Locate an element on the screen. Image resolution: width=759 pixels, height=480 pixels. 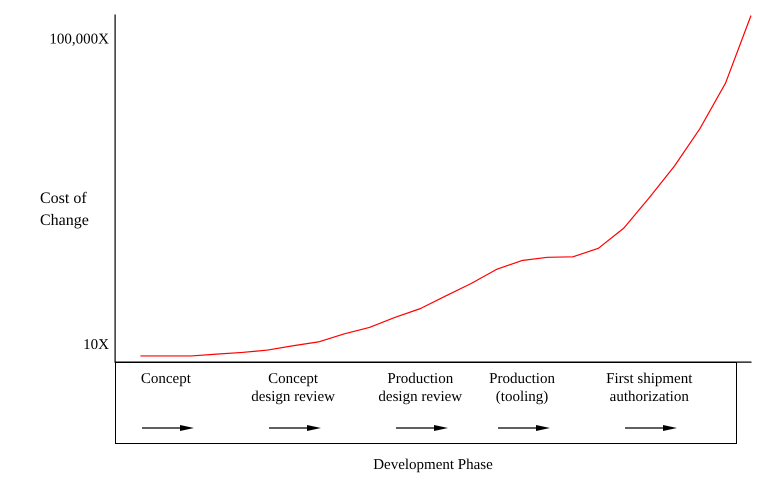
y-tick-label: 10X is located at coordinates (96, 344).